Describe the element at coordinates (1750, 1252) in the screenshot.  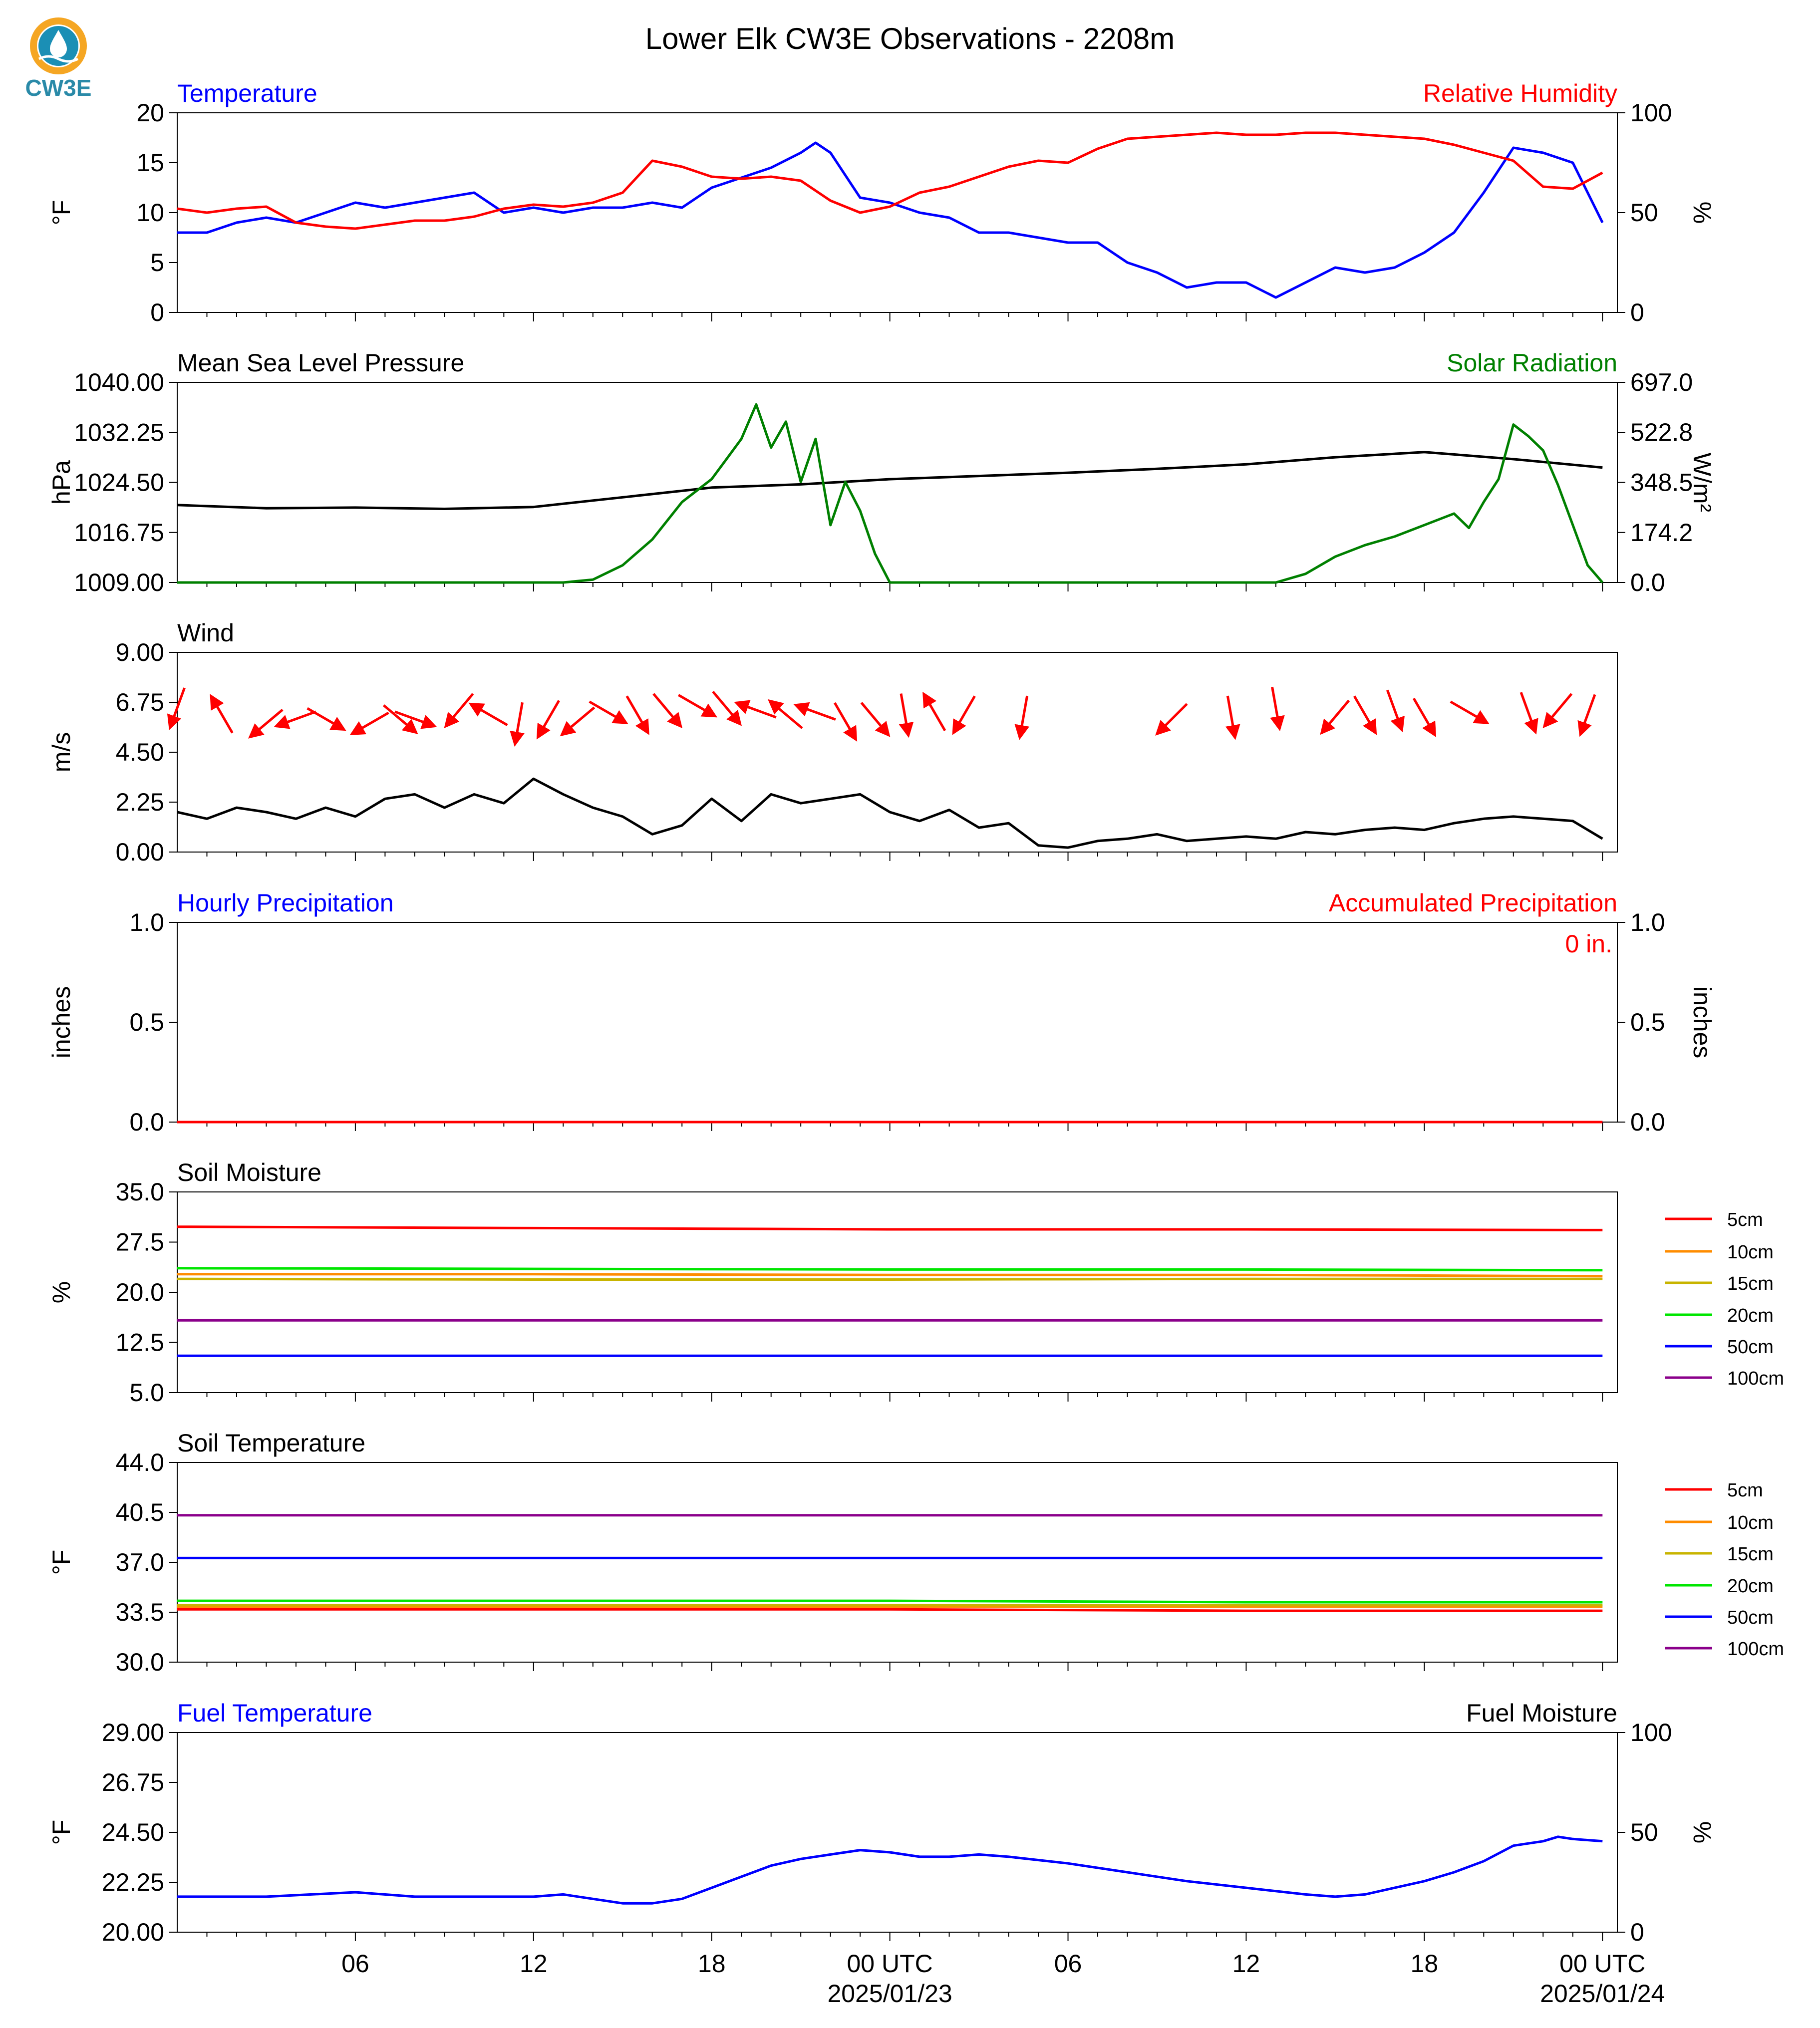
I see `legend-label: 10cm` at that location.